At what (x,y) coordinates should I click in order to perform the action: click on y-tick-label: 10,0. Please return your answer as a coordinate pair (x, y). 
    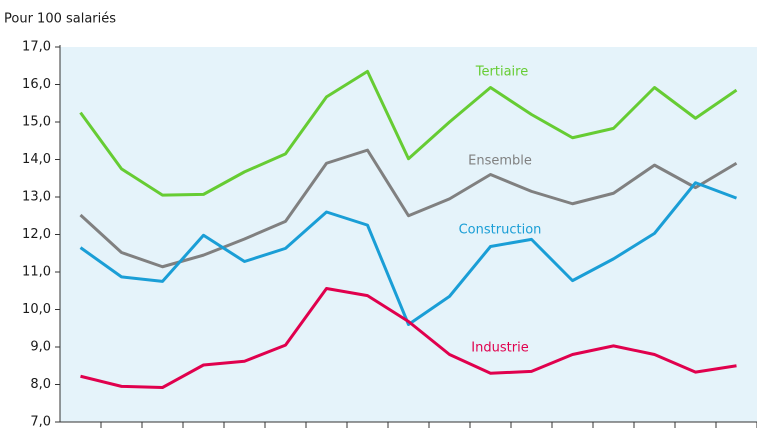
    Looking at the image, I should click on (36, 309).